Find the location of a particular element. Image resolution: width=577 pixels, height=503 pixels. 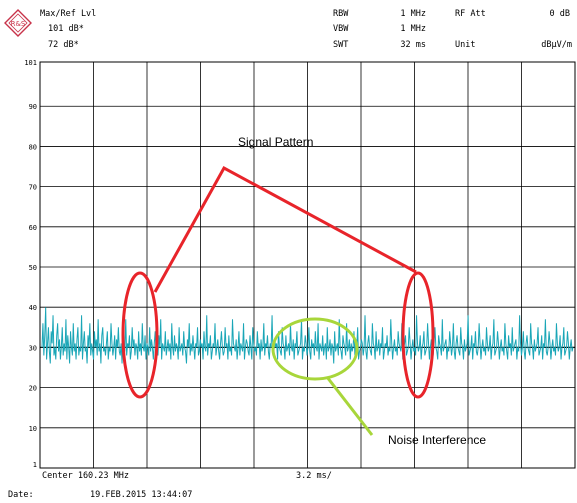

trace-series is located at coordinates (307, 335).